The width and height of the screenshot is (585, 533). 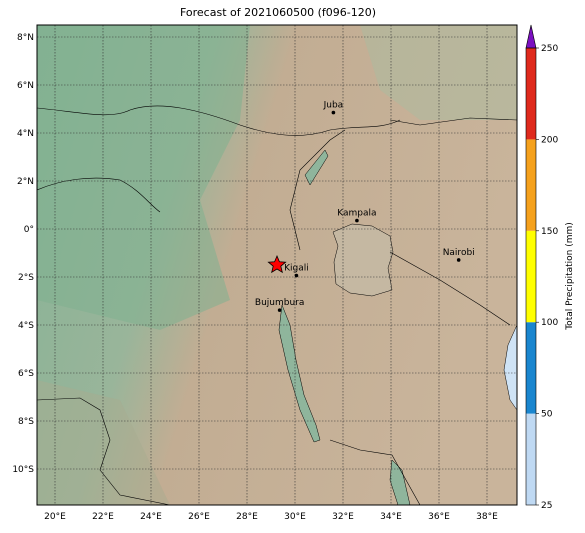 What do you see at coordinates (400, 482) in the screenshot?
I see `lake-malawi` at bounding box center [400, 482].